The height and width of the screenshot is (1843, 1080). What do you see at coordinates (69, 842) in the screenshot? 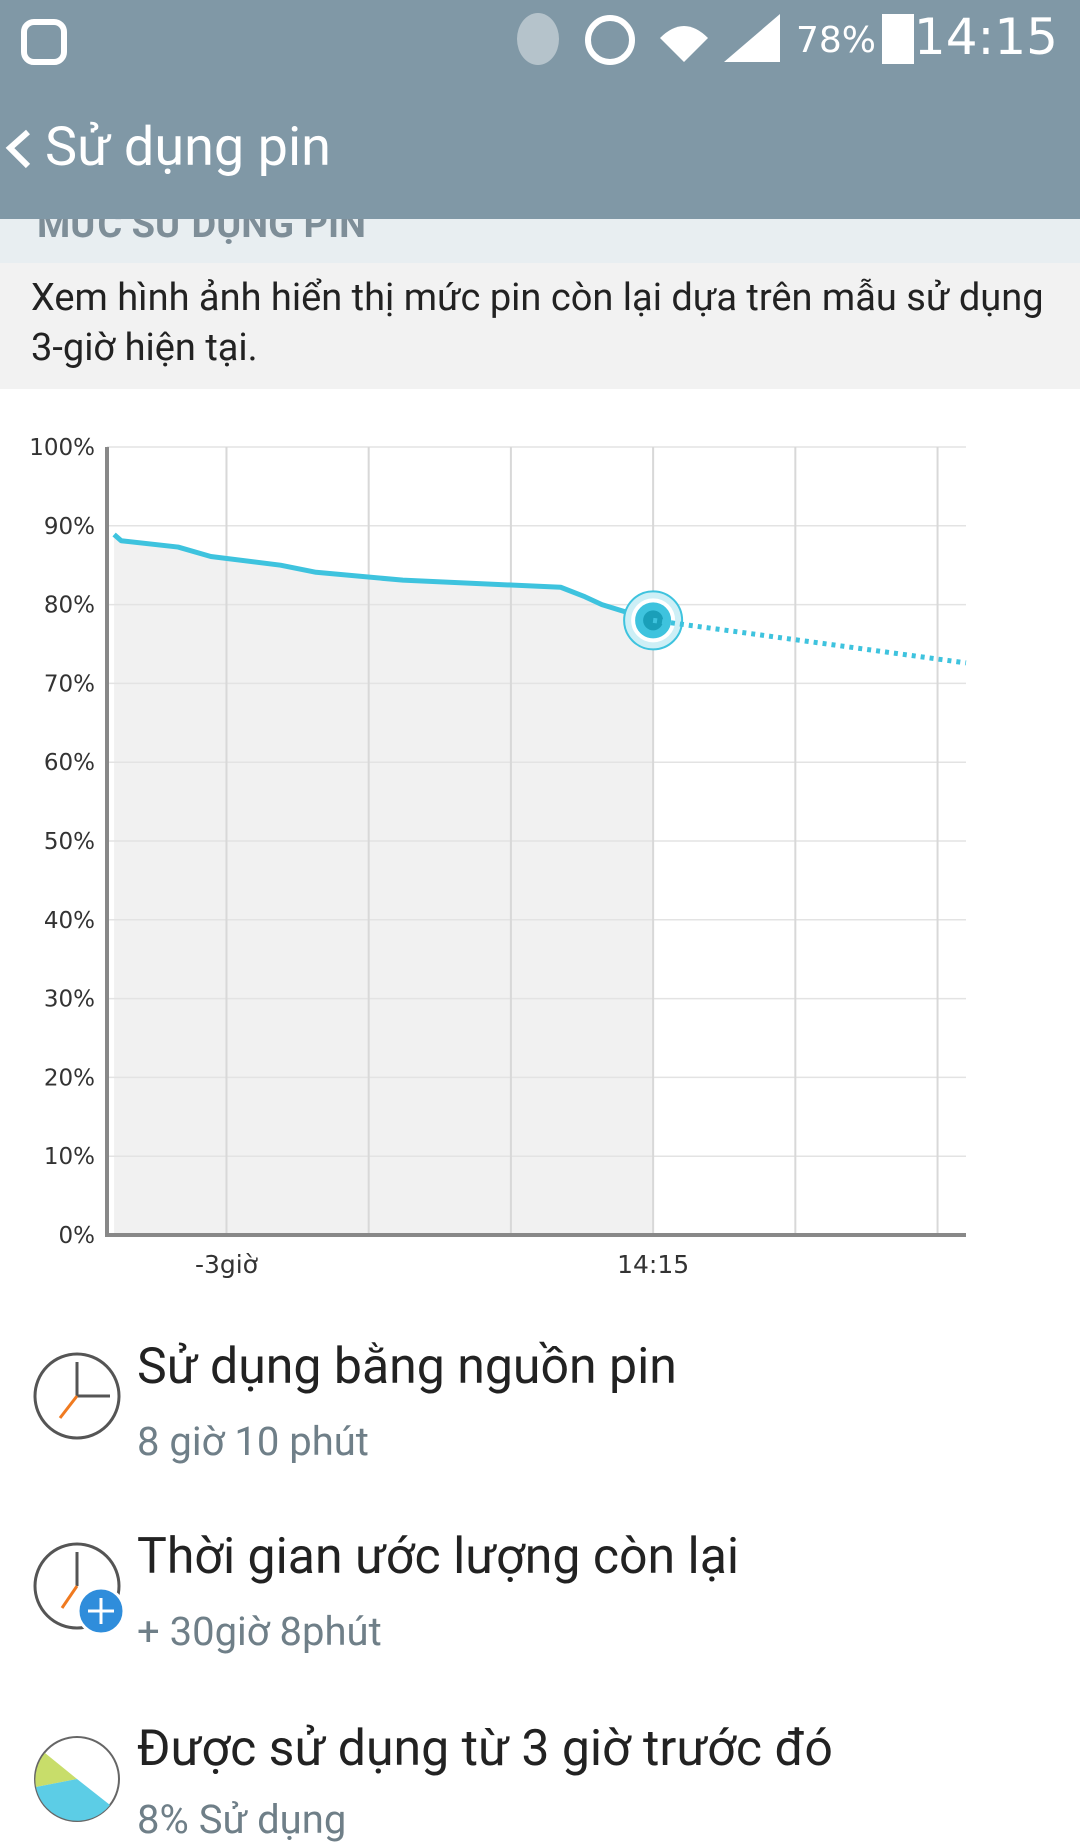
I see `y-tick-label: 50%` at bounding box center [69, 842].